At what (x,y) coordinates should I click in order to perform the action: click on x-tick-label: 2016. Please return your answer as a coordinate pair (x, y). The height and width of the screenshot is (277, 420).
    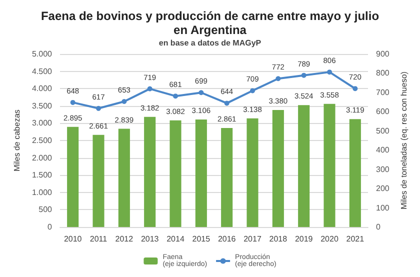
    Looking at the image, I should click on (227, 239).